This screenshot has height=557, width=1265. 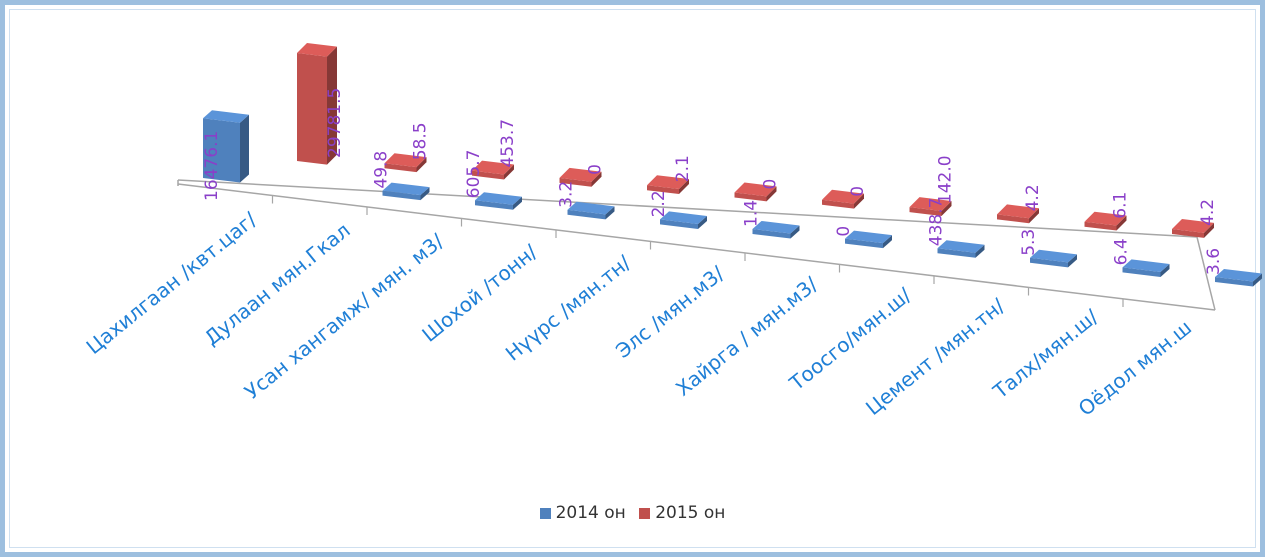 I want to click on bar-2015-7-side, so click(x=946, y=208).